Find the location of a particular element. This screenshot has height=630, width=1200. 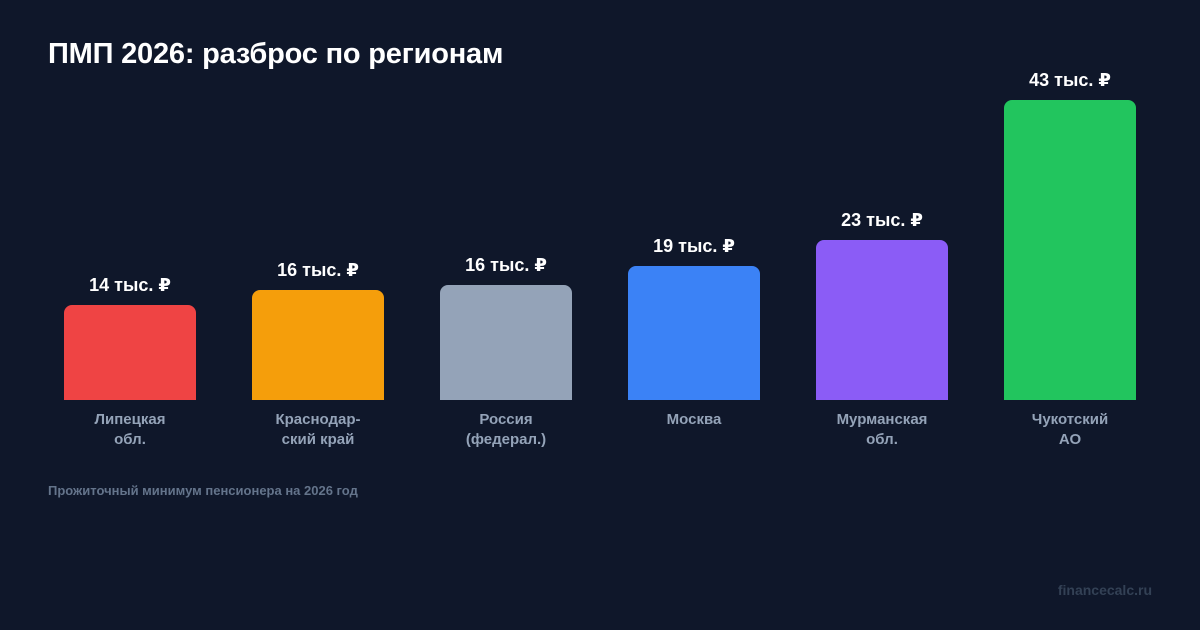

value-label: 14 тыс. ₽ is located at coordinates (130, 285).